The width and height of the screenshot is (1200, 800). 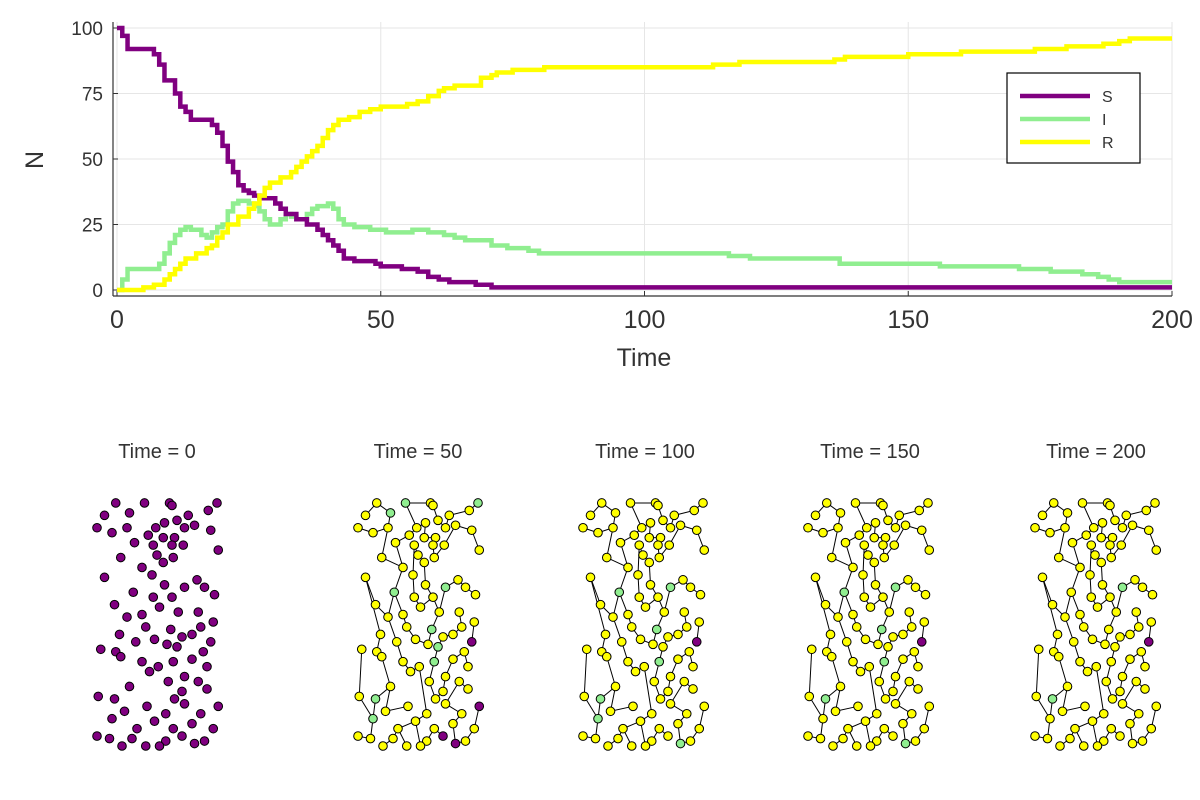 I want to click on x-tick-label: 0, so click(x=117, y=320).